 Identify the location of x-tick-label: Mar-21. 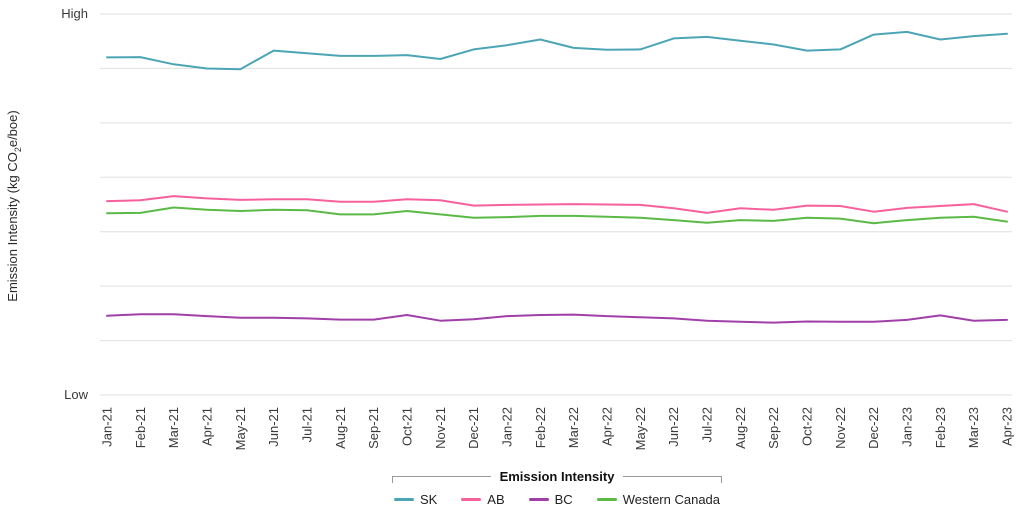
(173, 427).